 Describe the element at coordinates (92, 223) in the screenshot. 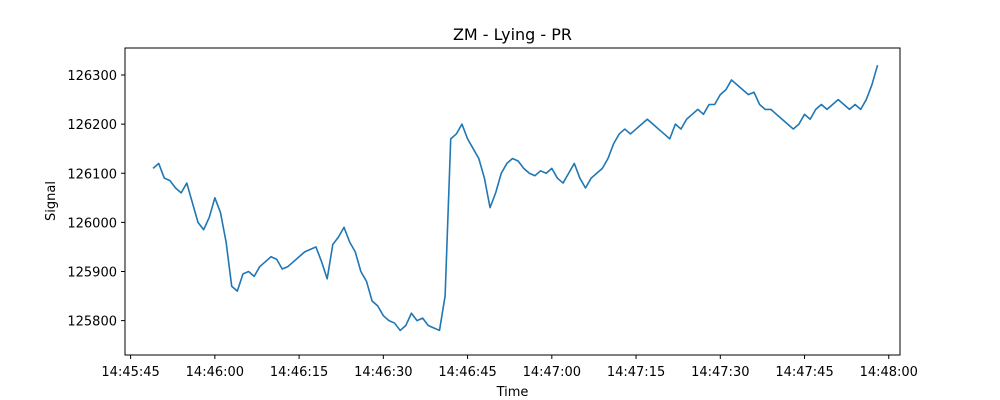

I see `y-tick-label: 126000` at that location.